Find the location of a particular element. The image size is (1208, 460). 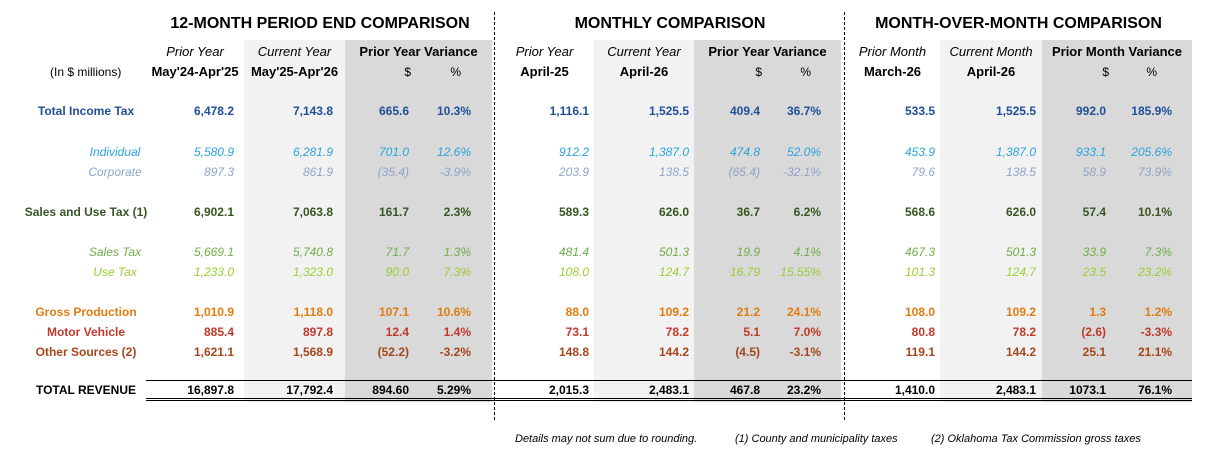

cell-total-4: 2,015.3 is located at coordinates (568, 390).